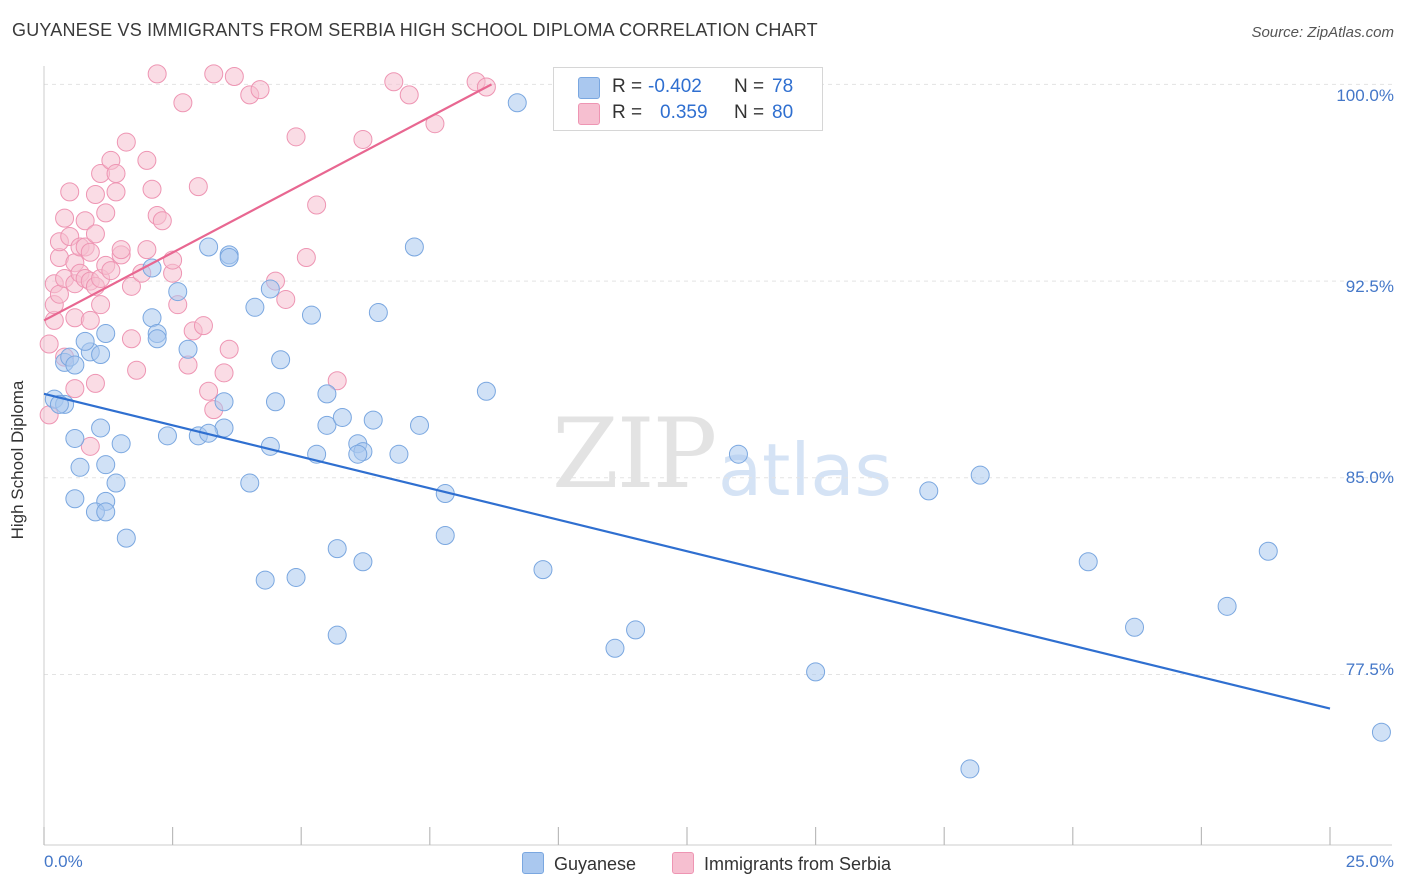 The height and width of the screenshot is (892, 1406). Describe the element at coordinates (675, 86) in the screenshot. I see `r-value: -0.402` at that location.